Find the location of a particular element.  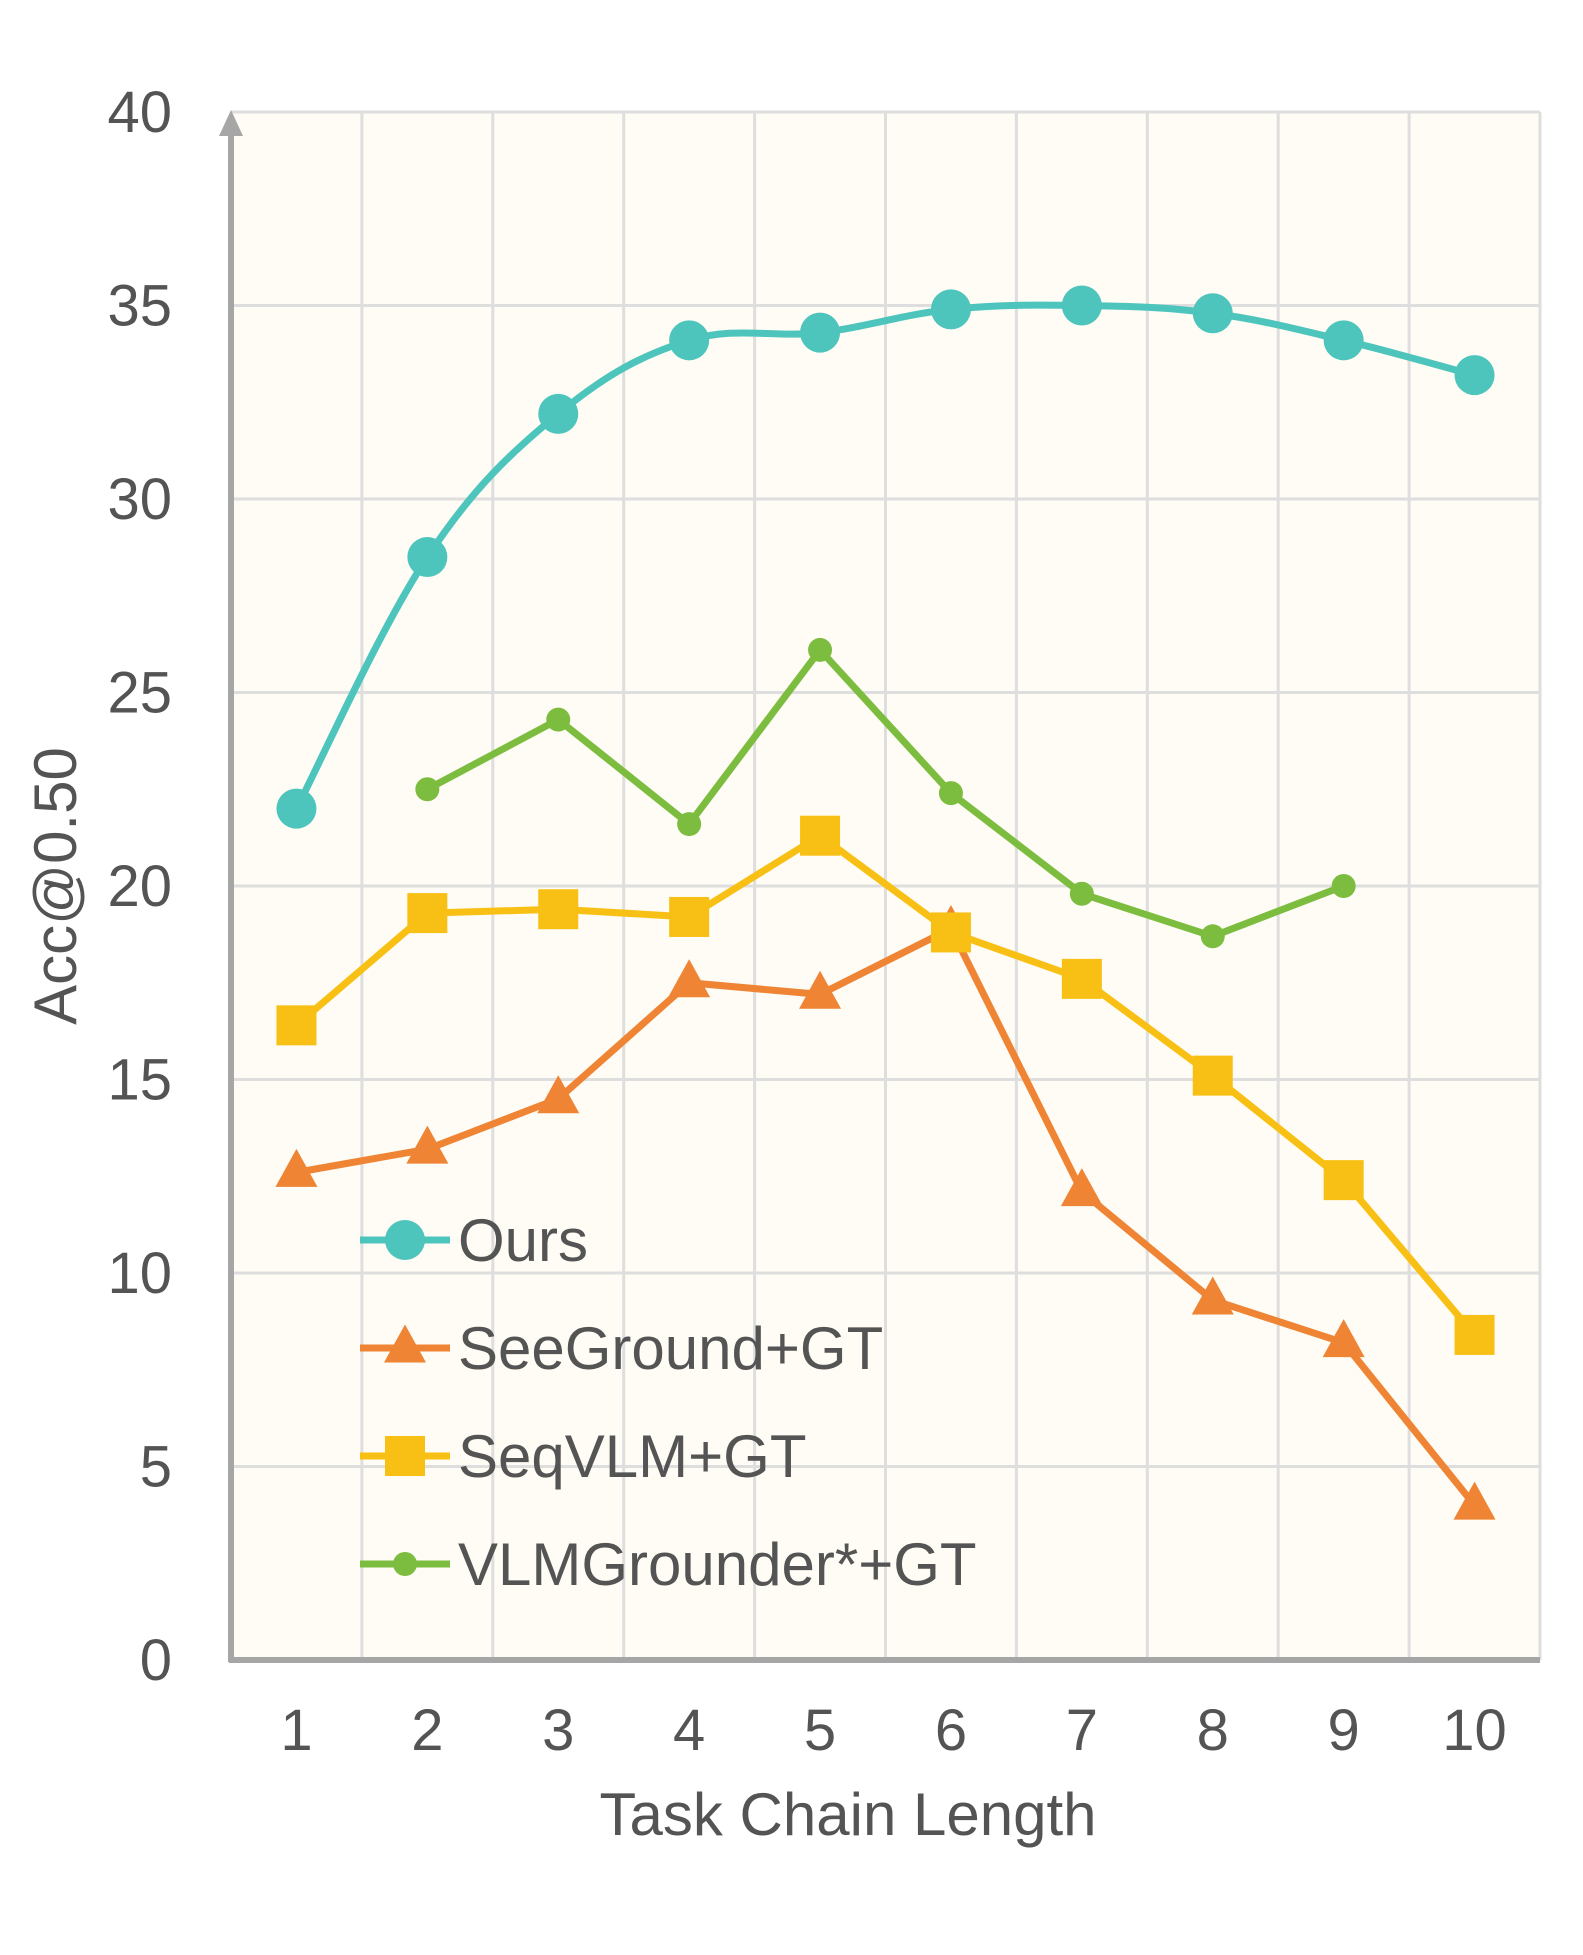

y-tick-label: 40 is located at coordinates (139, 112).